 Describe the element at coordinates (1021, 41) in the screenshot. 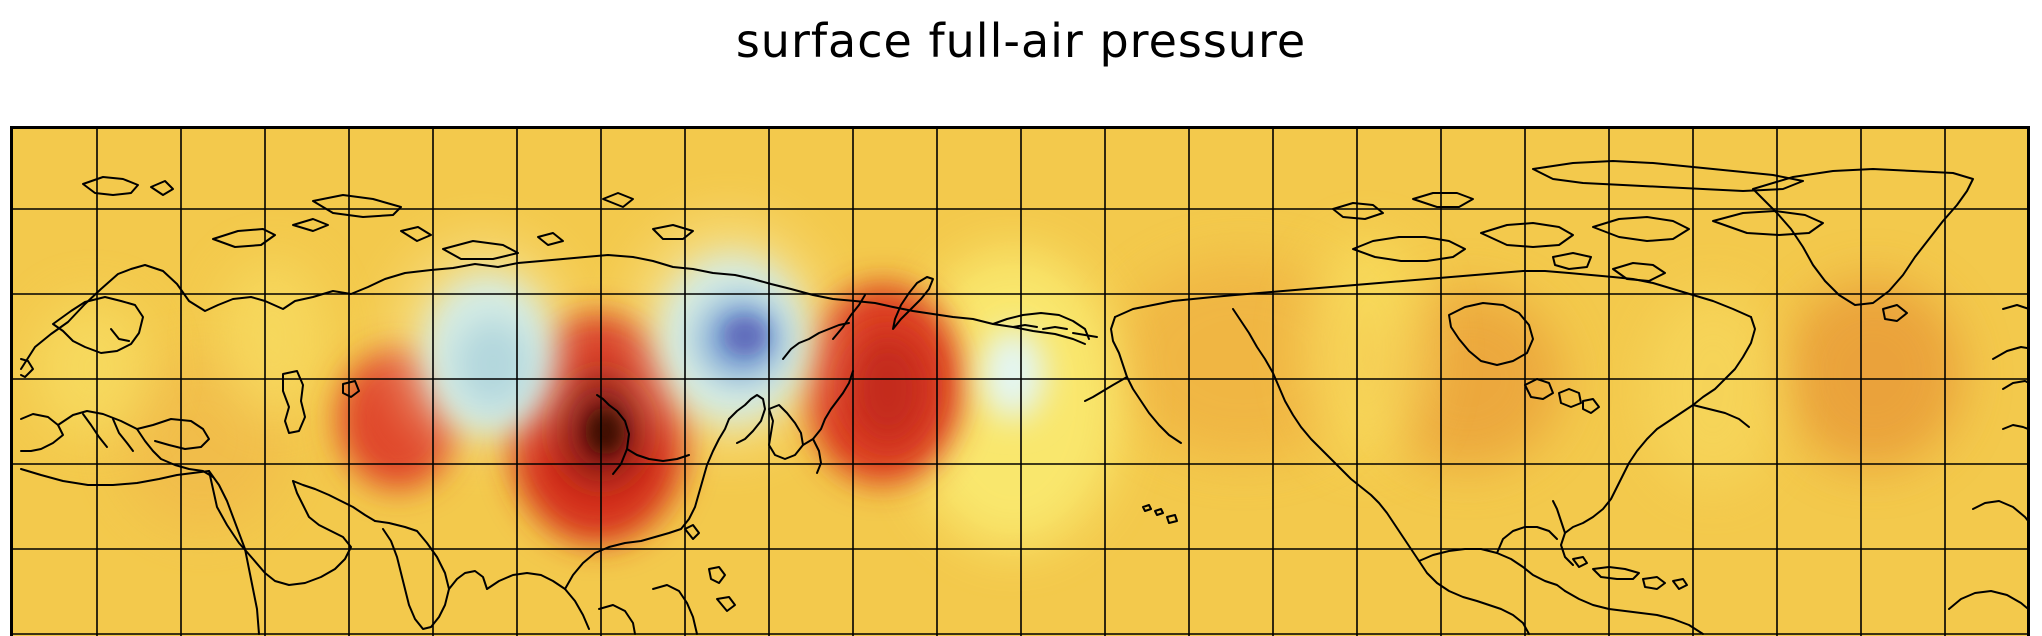

I see `map-title: surface full-air pressure` at that location.